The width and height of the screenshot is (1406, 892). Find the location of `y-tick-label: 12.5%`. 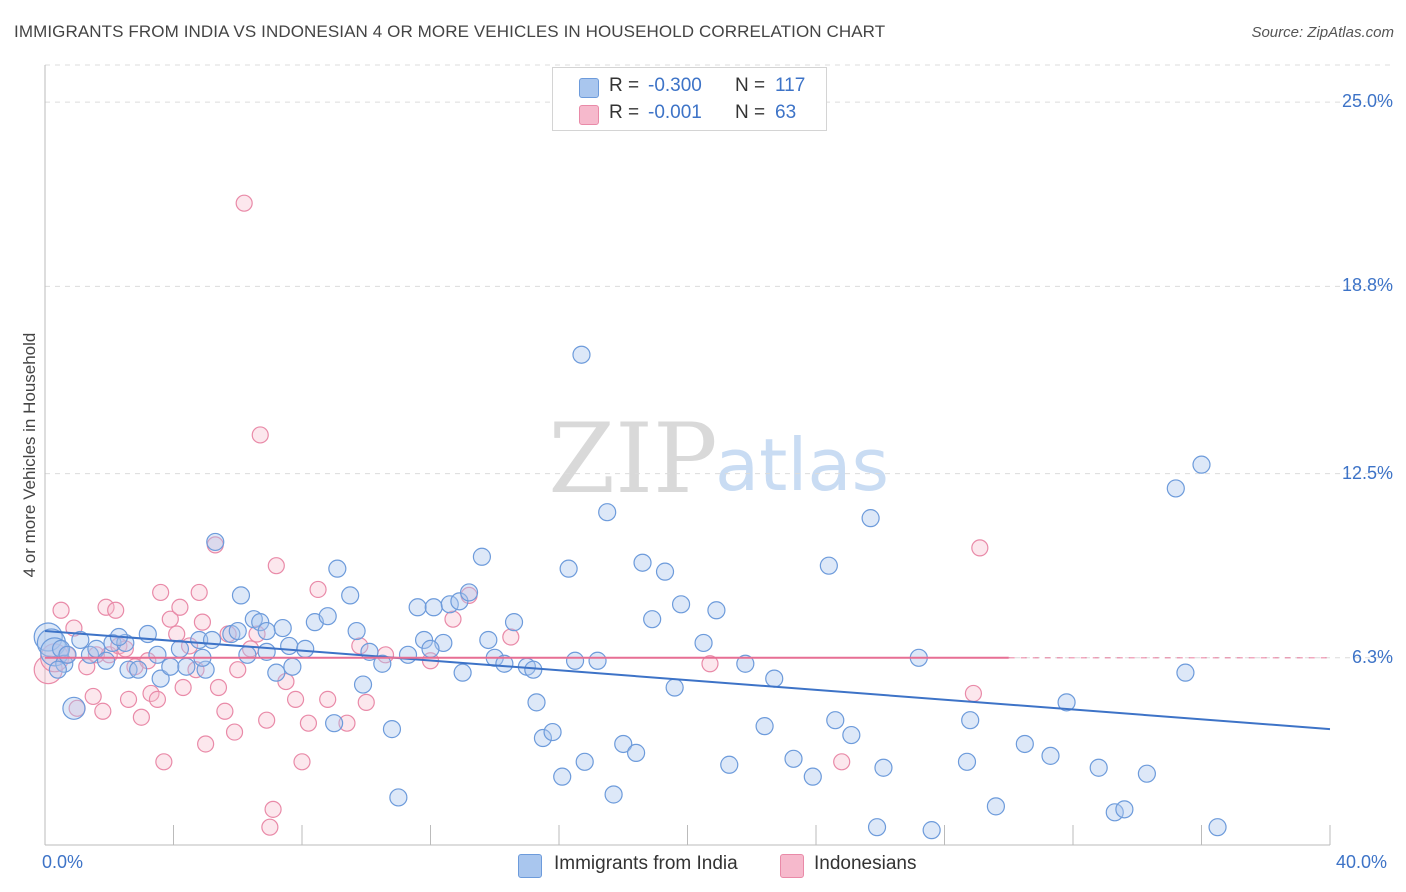

y-tick-label: 12.5% is located at coordinates (1367, 472).